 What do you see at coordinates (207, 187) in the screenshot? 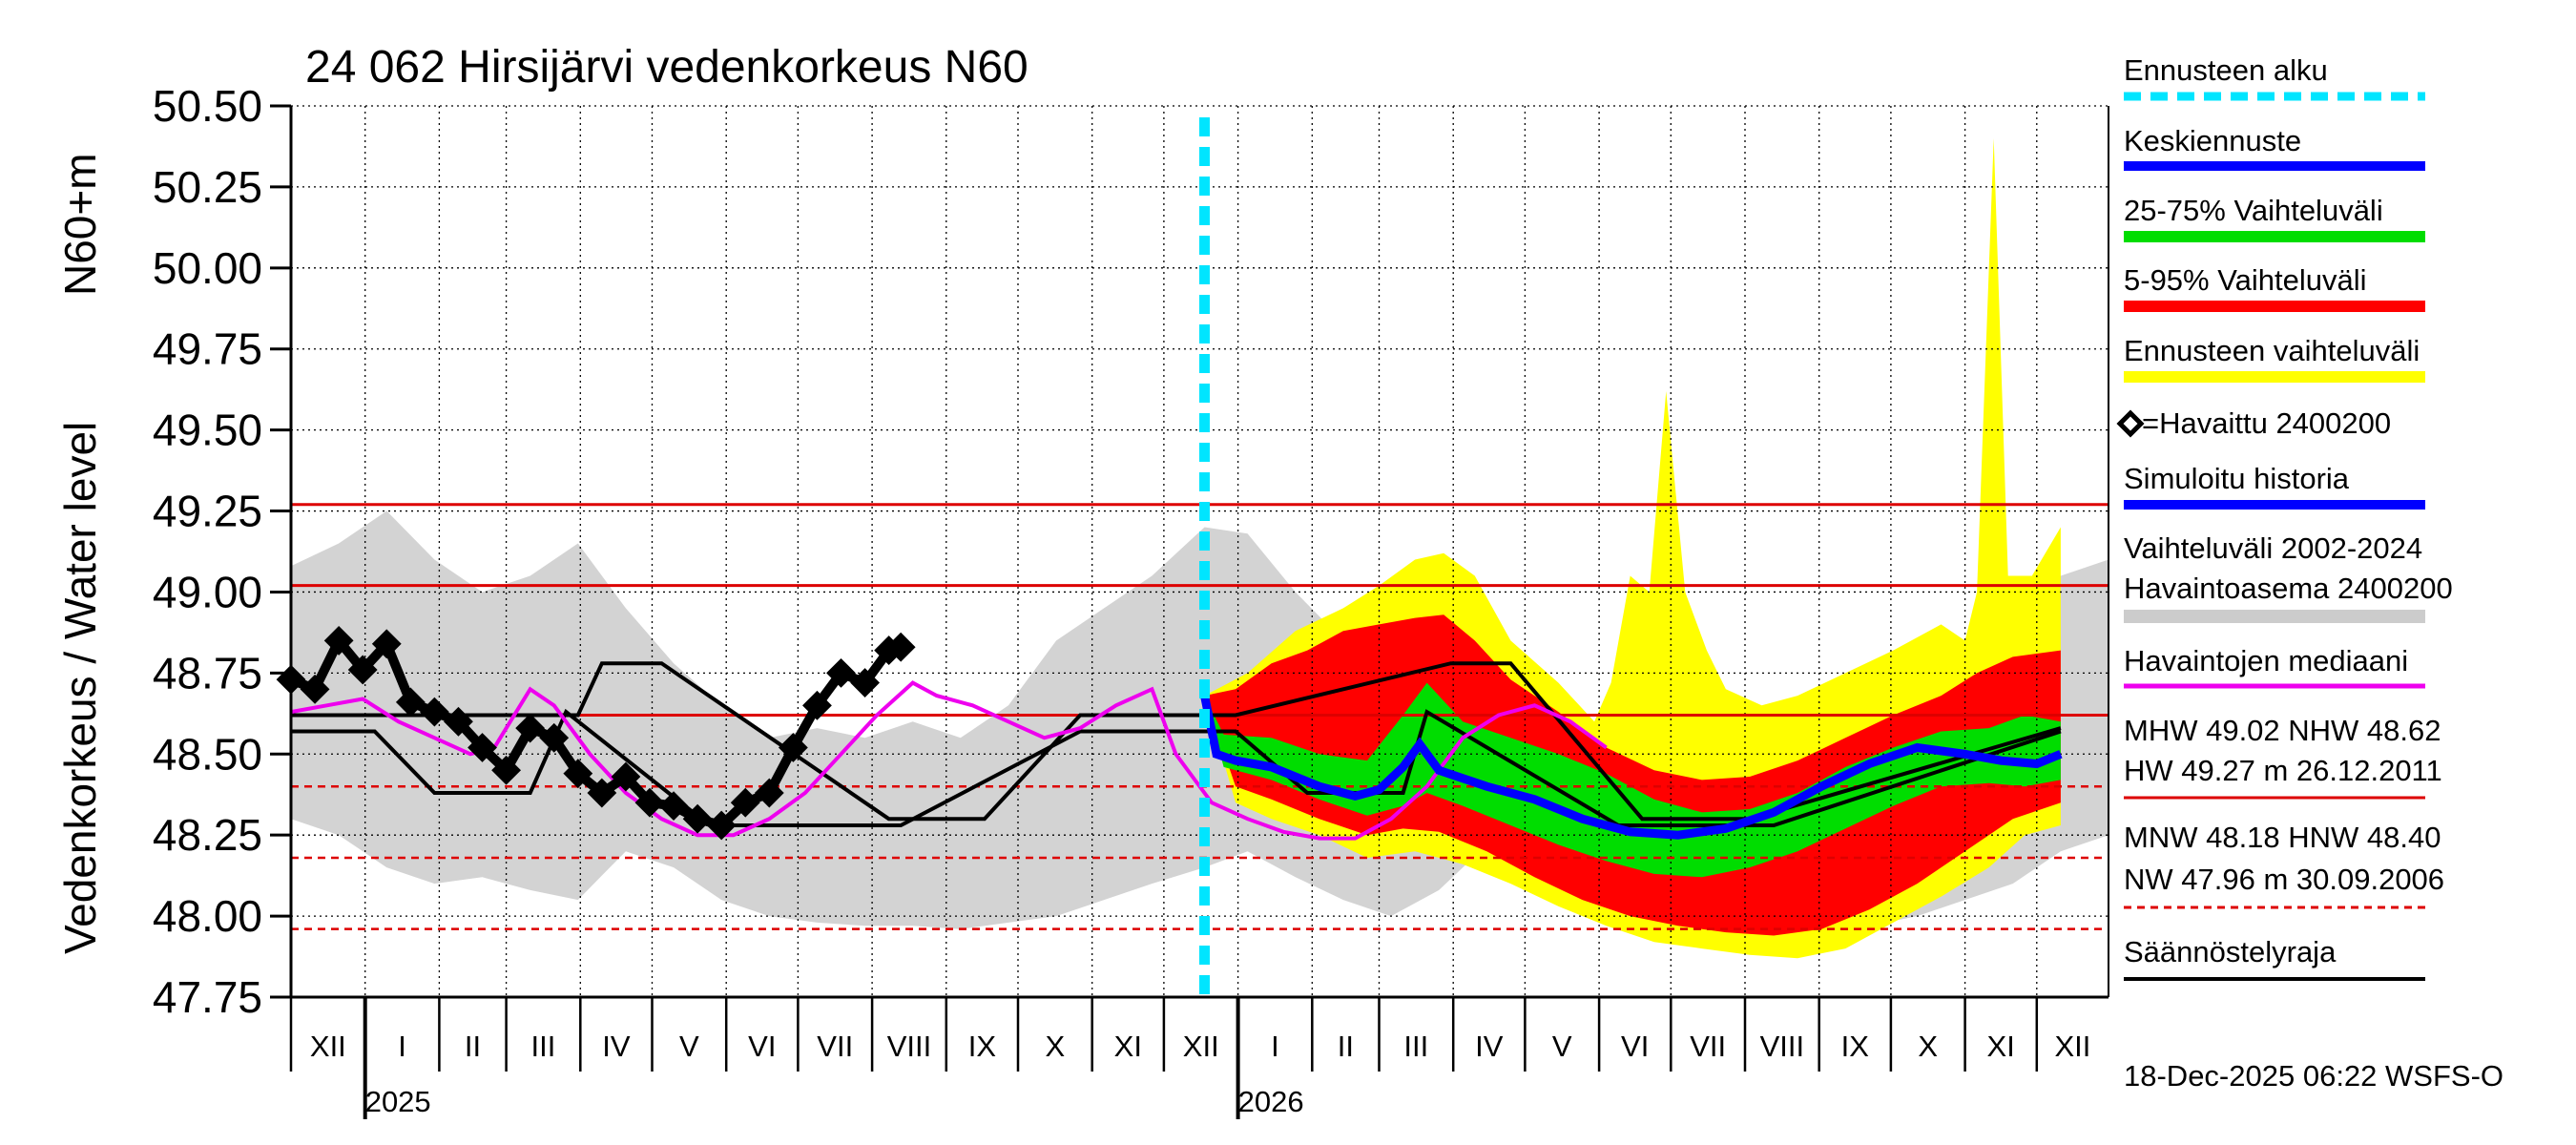
I see `y-tick-label: 50.25` at bounding box center [207, 187].